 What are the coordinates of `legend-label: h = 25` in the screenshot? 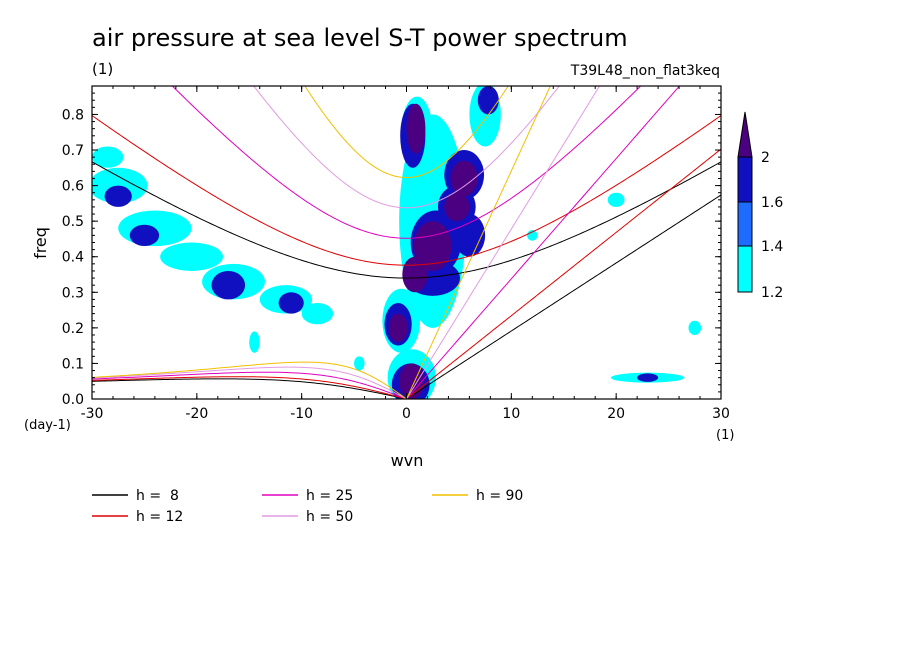 It's located at (329, 496).